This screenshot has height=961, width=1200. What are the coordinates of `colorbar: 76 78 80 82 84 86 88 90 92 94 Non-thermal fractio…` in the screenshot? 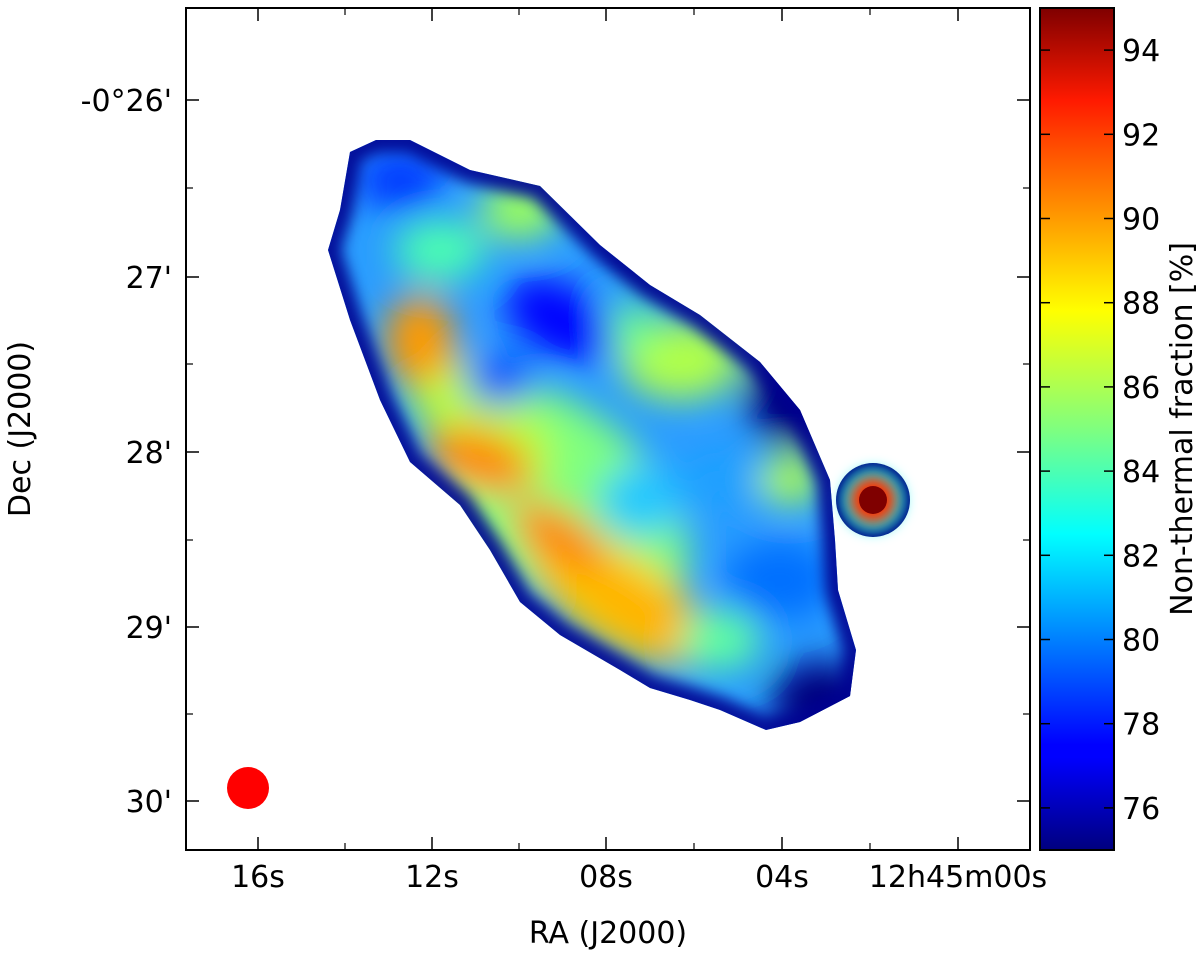 It's located at (1119, 429).